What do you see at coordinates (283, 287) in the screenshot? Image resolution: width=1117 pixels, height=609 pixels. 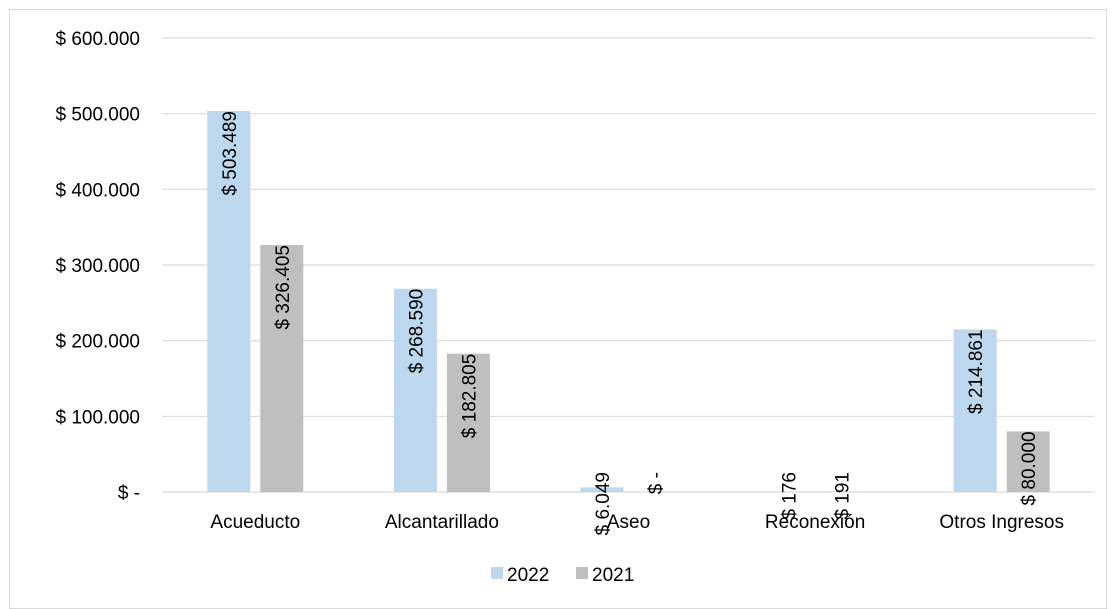 I see `data-label: $ 326.405` at bounding box center [283, 287].